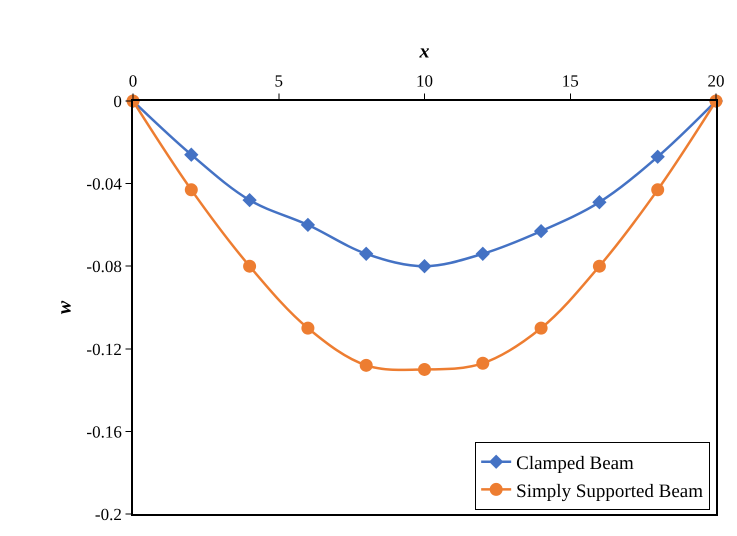  What do you see at coordinates (64, 307) in the screenshot?
I see `y-axis-title: w` at bounding box center [64, 307].